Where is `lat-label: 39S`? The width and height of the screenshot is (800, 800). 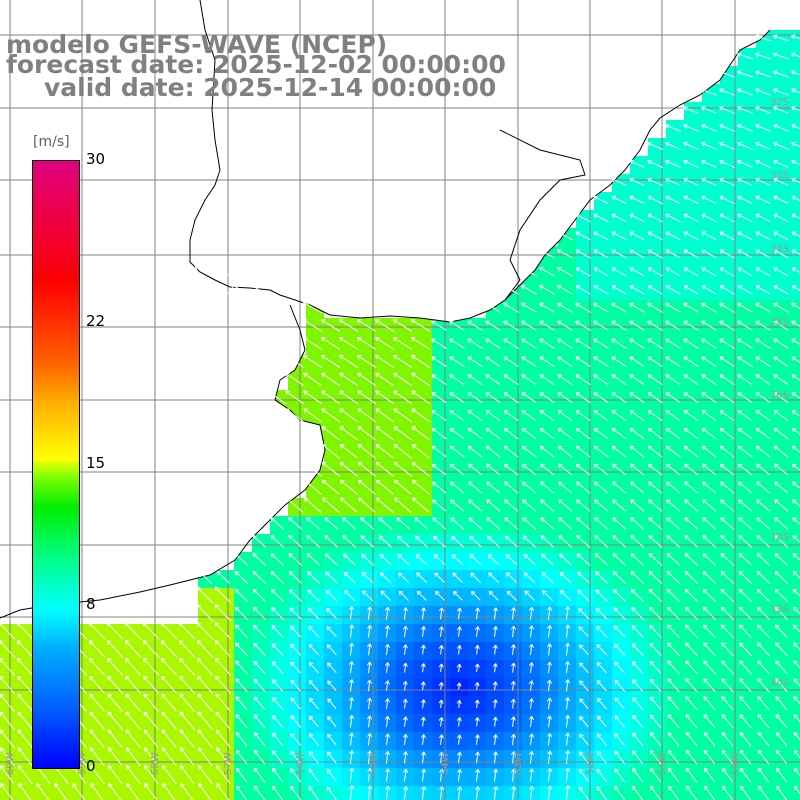 lat-label: 39S is located at coordinates (779, 609).